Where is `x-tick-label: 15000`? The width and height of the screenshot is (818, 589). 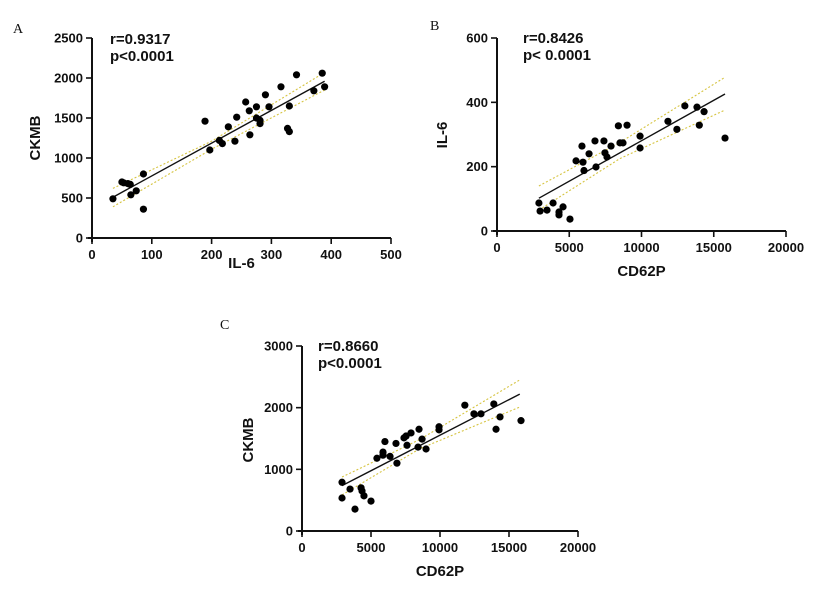 x-tick-label: 15000 is located at coordinates (509, 547).